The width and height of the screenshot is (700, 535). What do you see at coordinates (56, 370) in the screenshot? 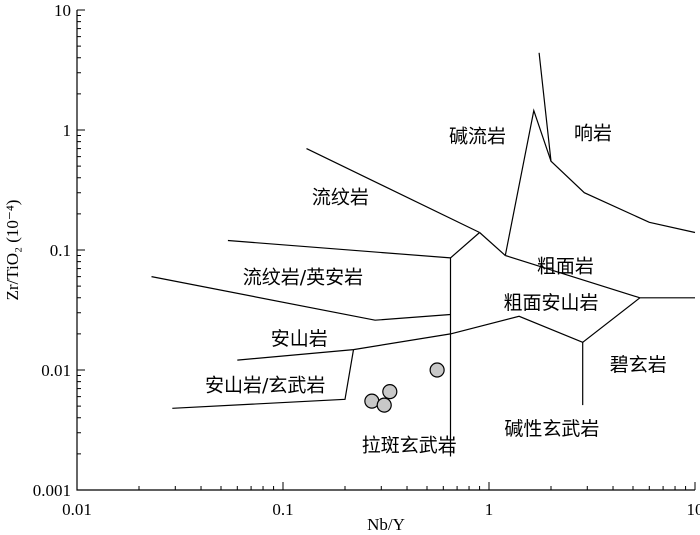
I see `y-tick-label: 0.01` at bounding box center [56, 370].